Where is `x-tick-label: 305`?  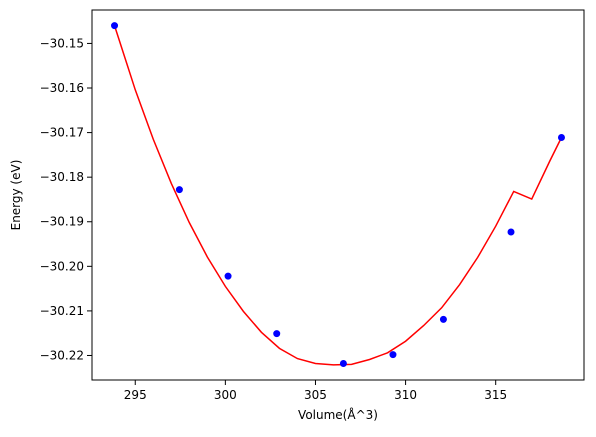
x-tick-label: 305 is located at coordinates (315, 395).